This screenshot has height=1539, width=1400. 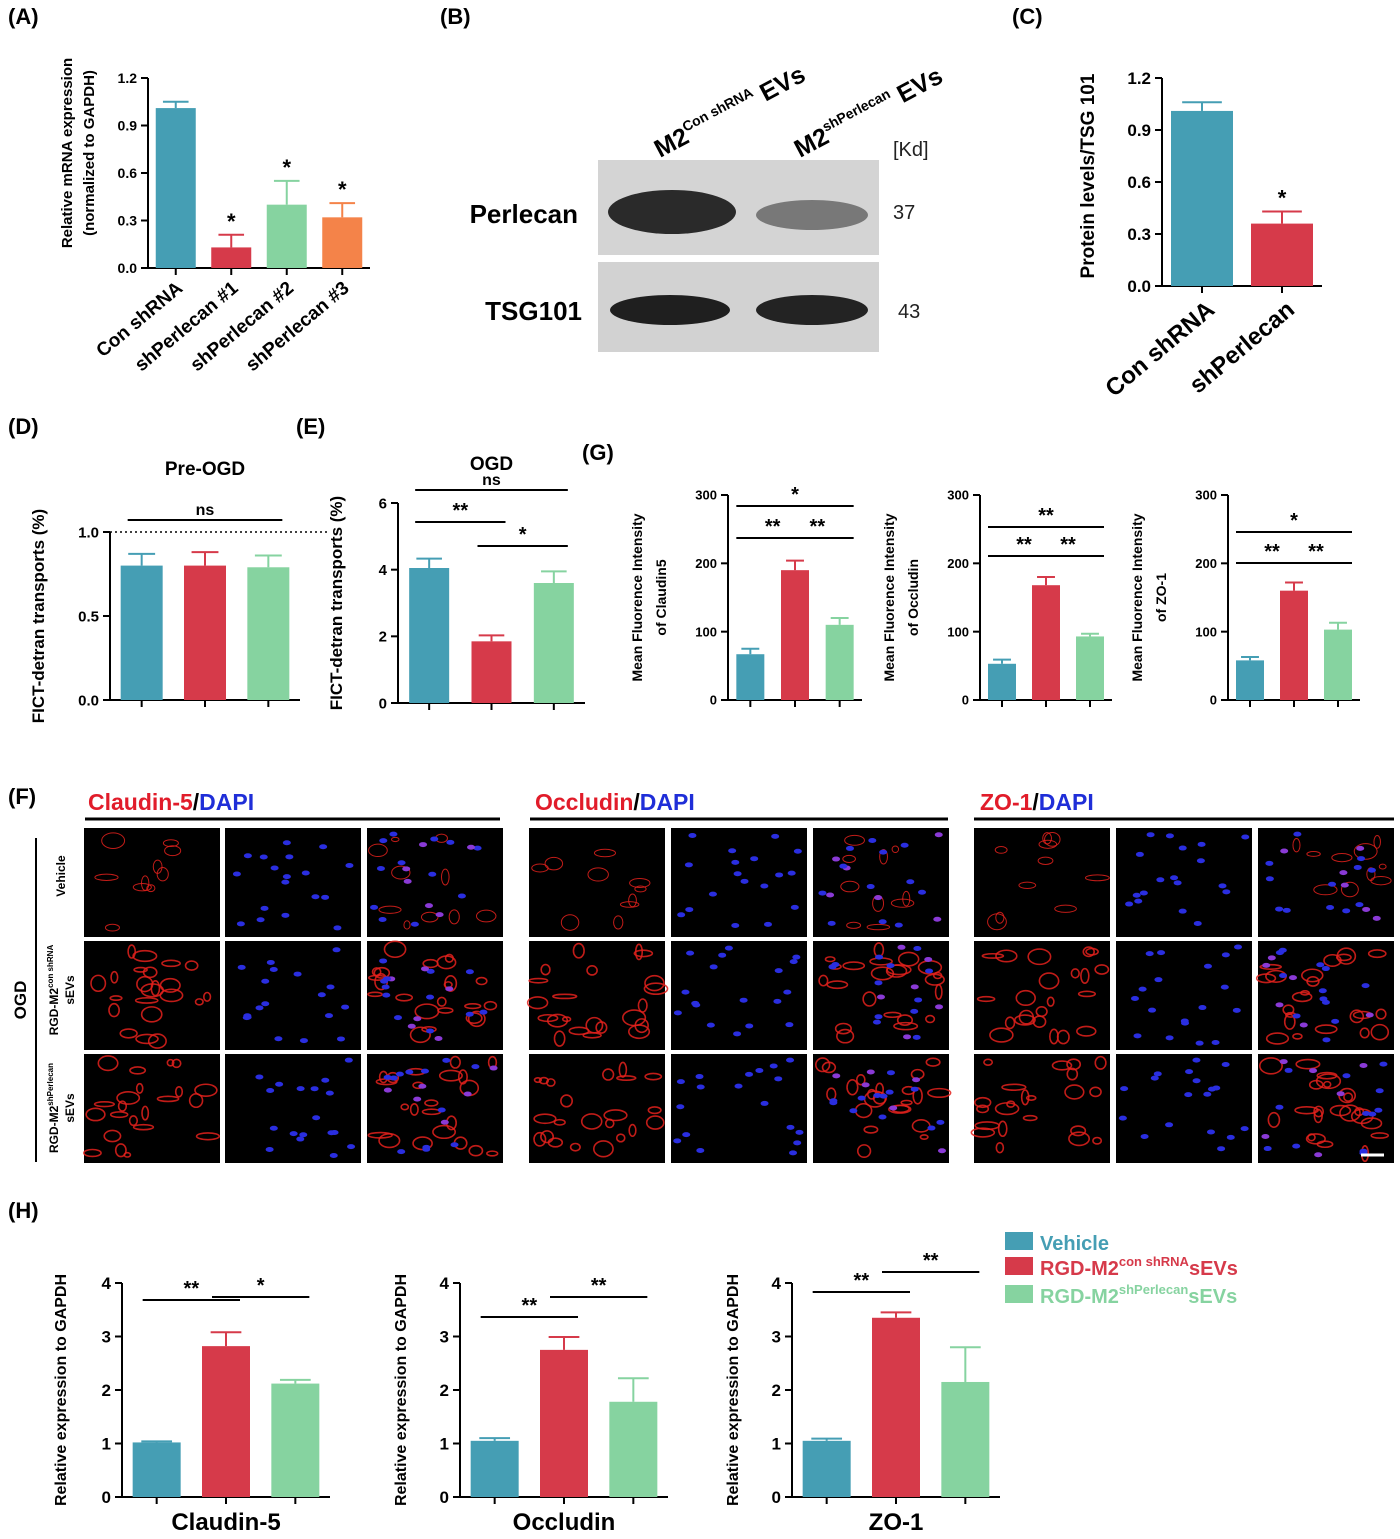 What do you see at coordinates (205, 469) in the screenshot?
I see `chart-title: Pre-OGD` at bounding box center [205, 469].